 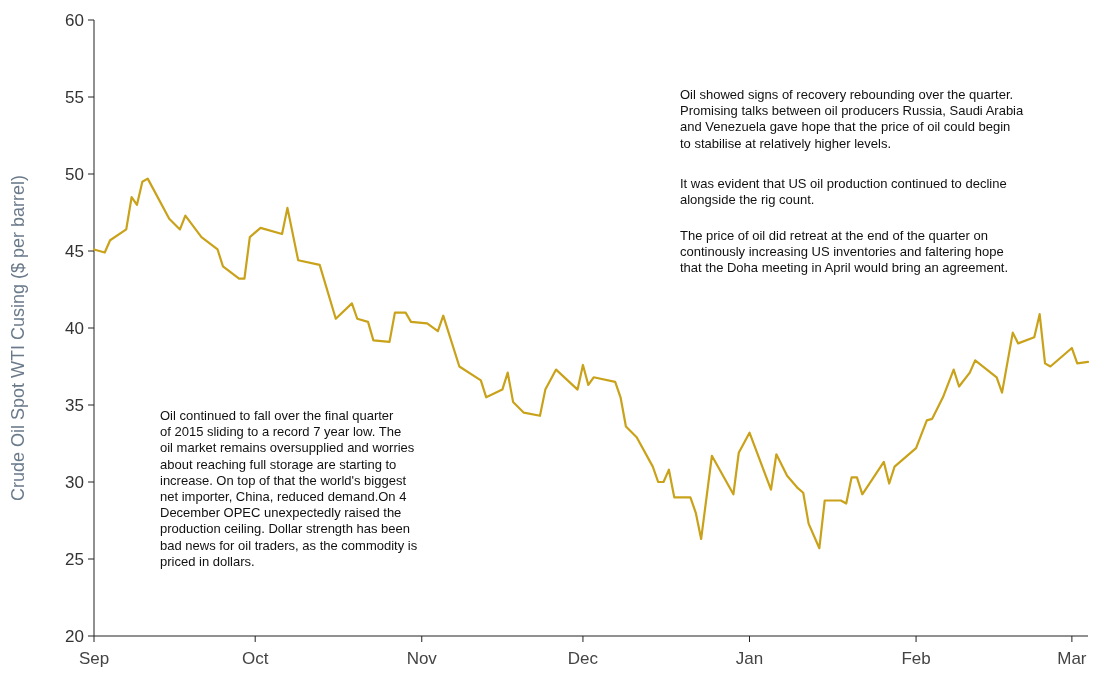 What do you see at coordinates (18, 338) in the screenshot?
I see `y-axis-title: Crude Oil Spot WTI Cusing ($ per barrel)` at bounding box center [18, 338].